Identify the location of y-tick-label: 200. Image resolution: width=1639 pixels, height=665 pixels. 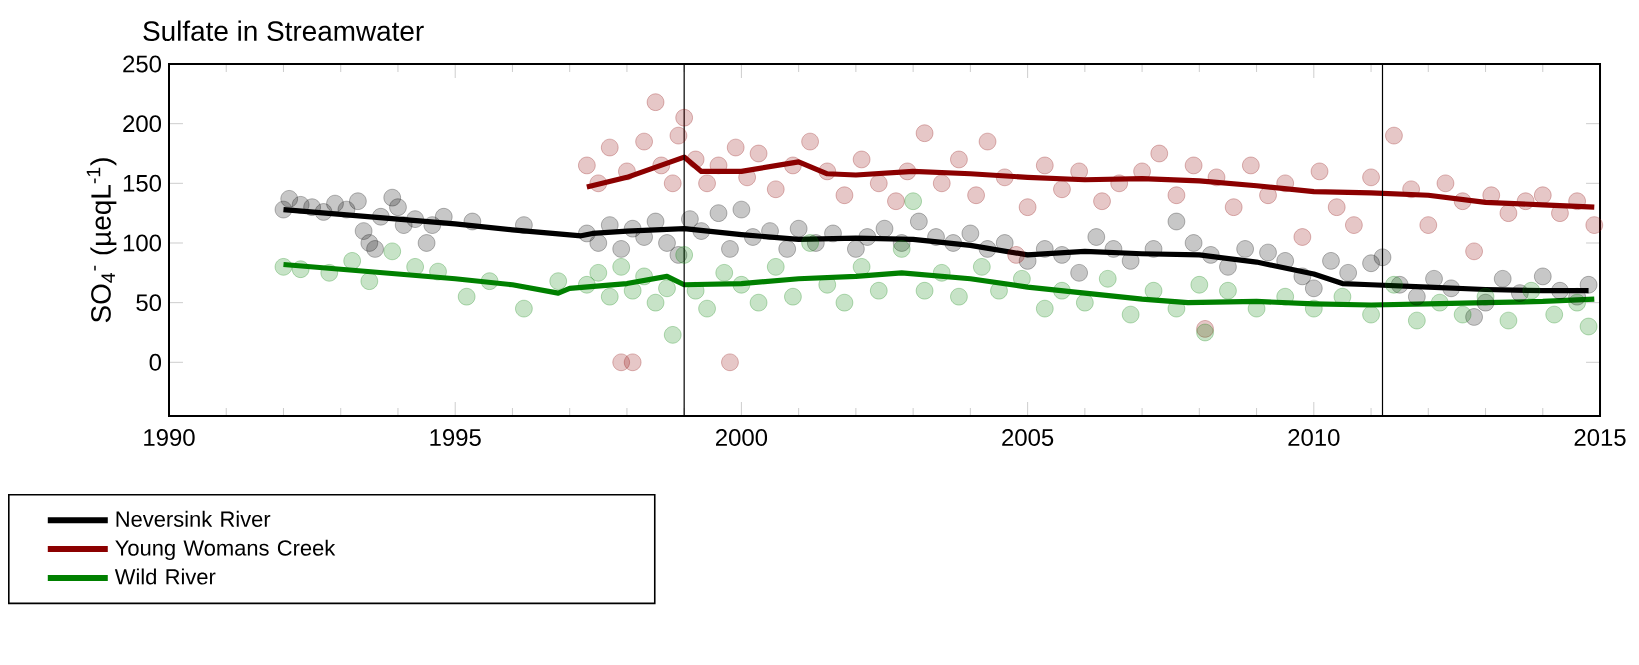
(142, 124).